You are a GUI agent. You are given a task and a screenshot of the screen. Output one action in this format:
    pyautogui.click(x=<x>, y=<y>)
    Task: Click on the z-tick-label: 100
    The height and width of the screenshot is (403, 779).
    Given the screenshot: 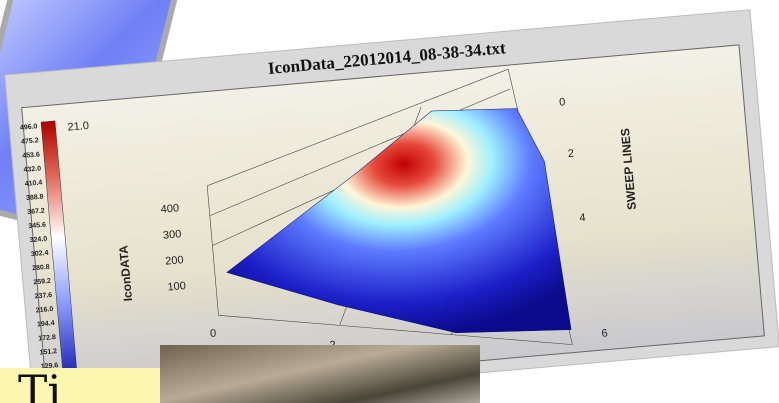 What is the action you would take?
    pyautogui.click(x=176, y=287)
    